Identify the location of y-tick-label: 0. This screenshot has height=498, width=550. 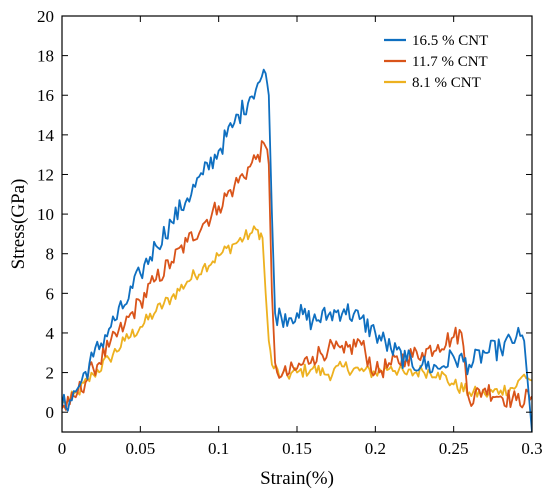
(50, 412).